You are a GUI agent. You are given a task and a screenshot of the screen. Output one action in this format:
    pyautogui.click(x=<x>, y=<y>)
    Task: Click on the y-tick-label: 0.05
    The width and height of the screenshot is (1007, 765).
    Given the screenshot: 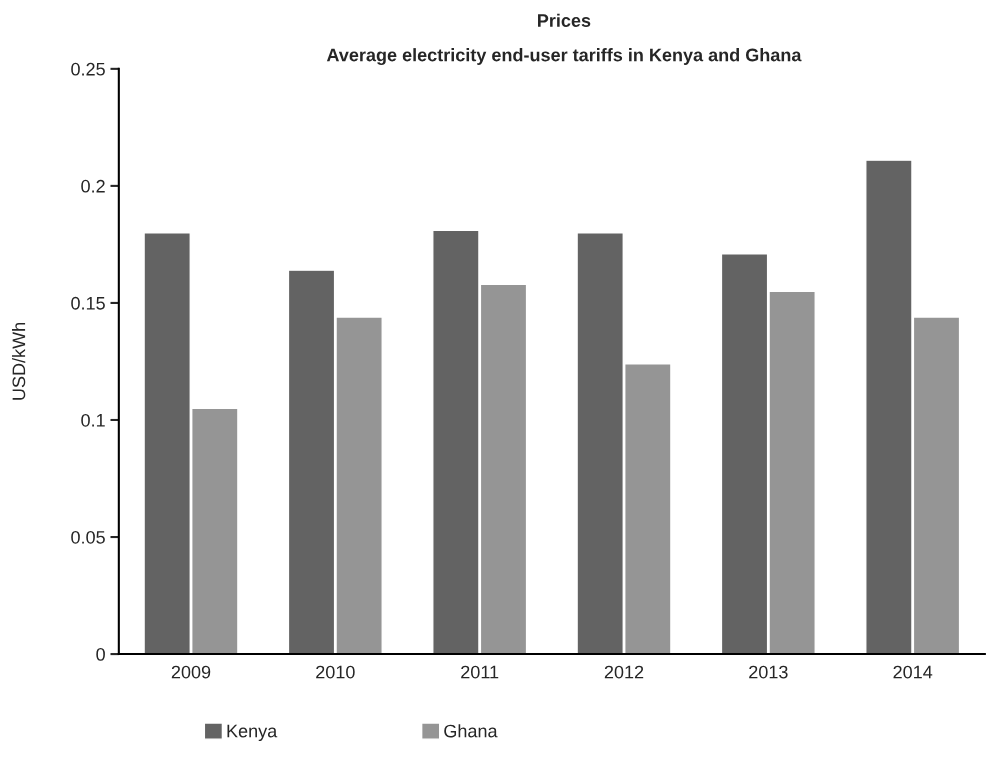 What is the action you would take?
    pyautogui.click(x=88, y=537)
    